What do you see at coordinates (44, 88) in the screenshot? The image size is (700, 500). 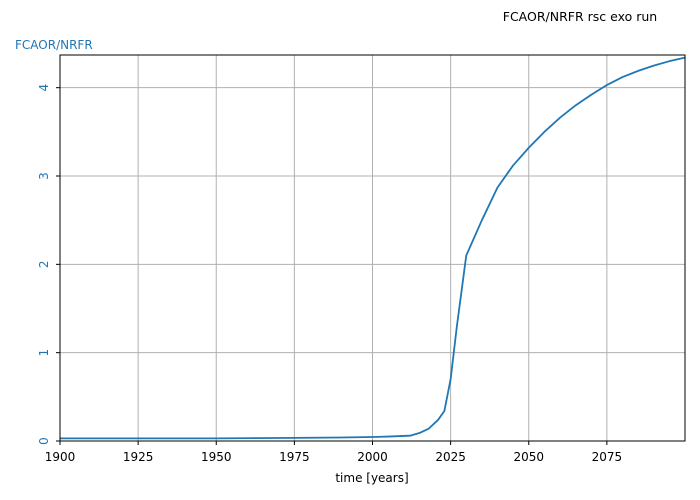 I see `y-tick-label: 4` at bounding box center [44, 88].